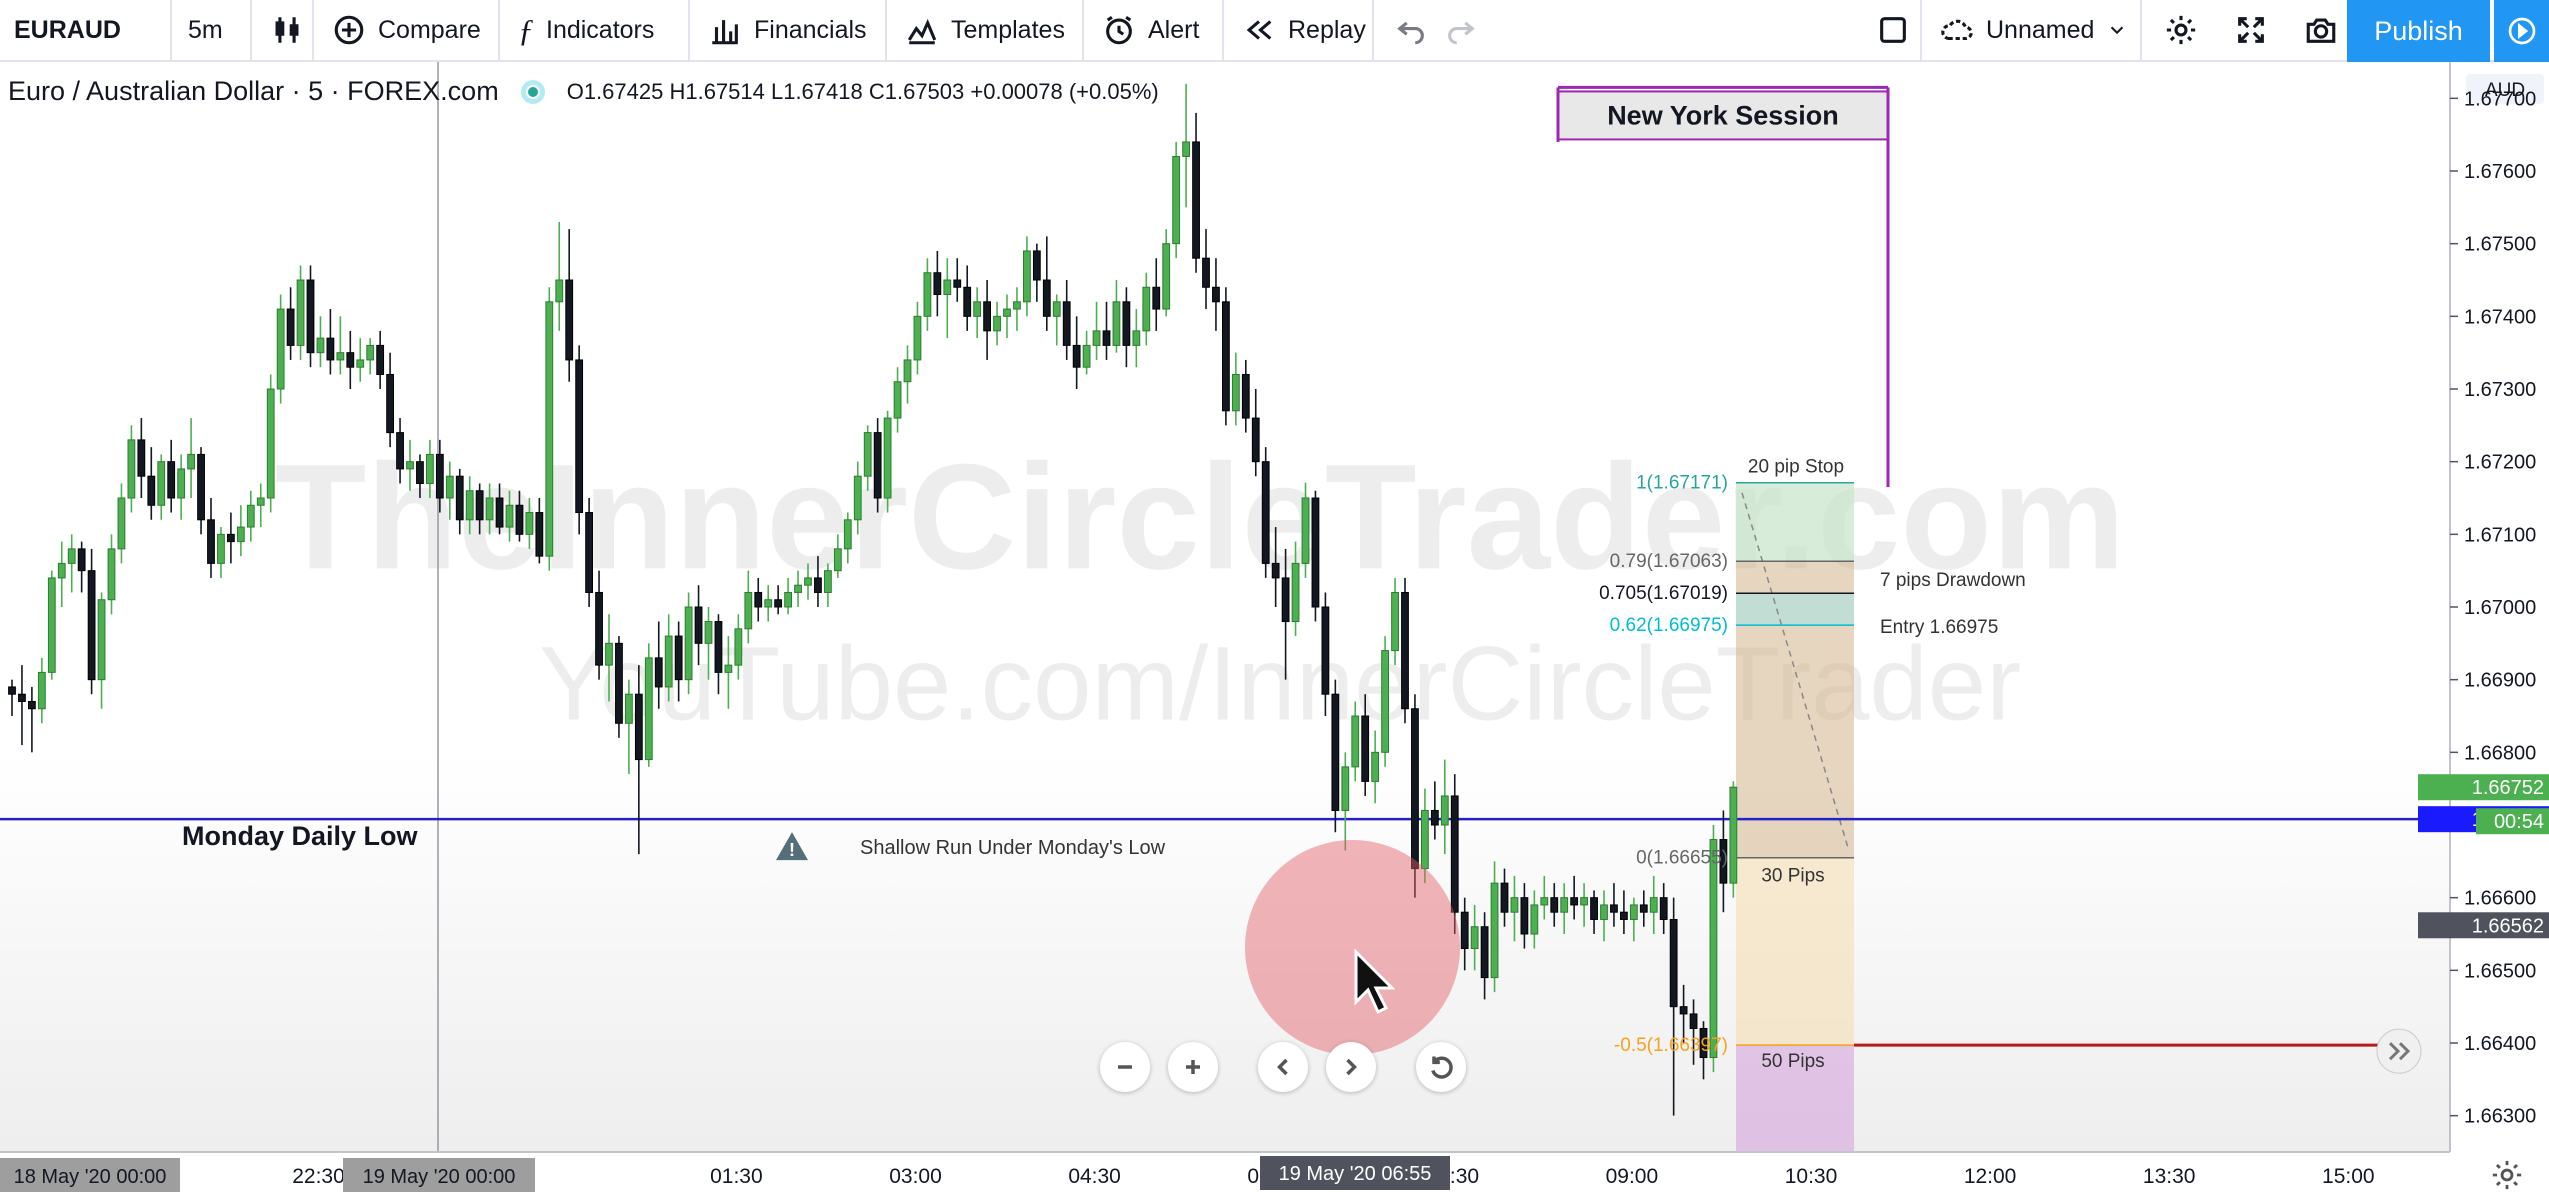  I want to click on reset-chart-button, so click(1441, 1067).